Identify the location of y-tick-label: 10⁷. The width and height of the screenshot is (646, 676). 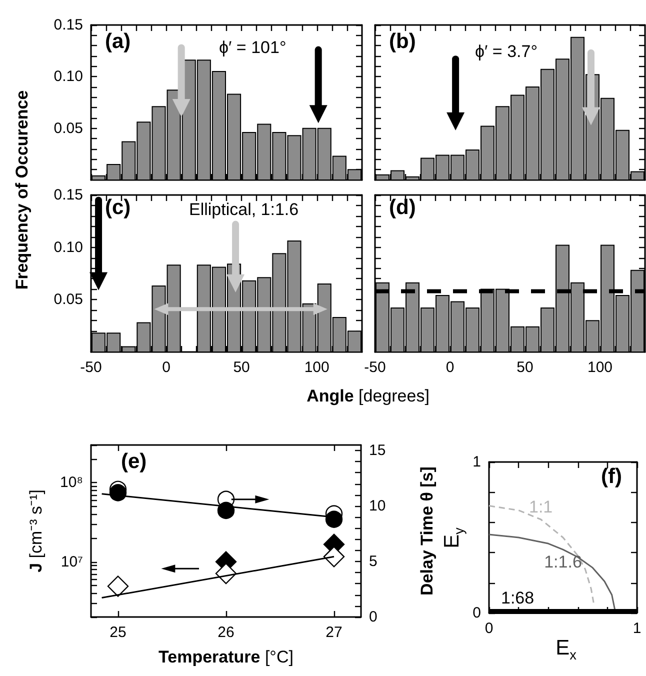
(71, 561).